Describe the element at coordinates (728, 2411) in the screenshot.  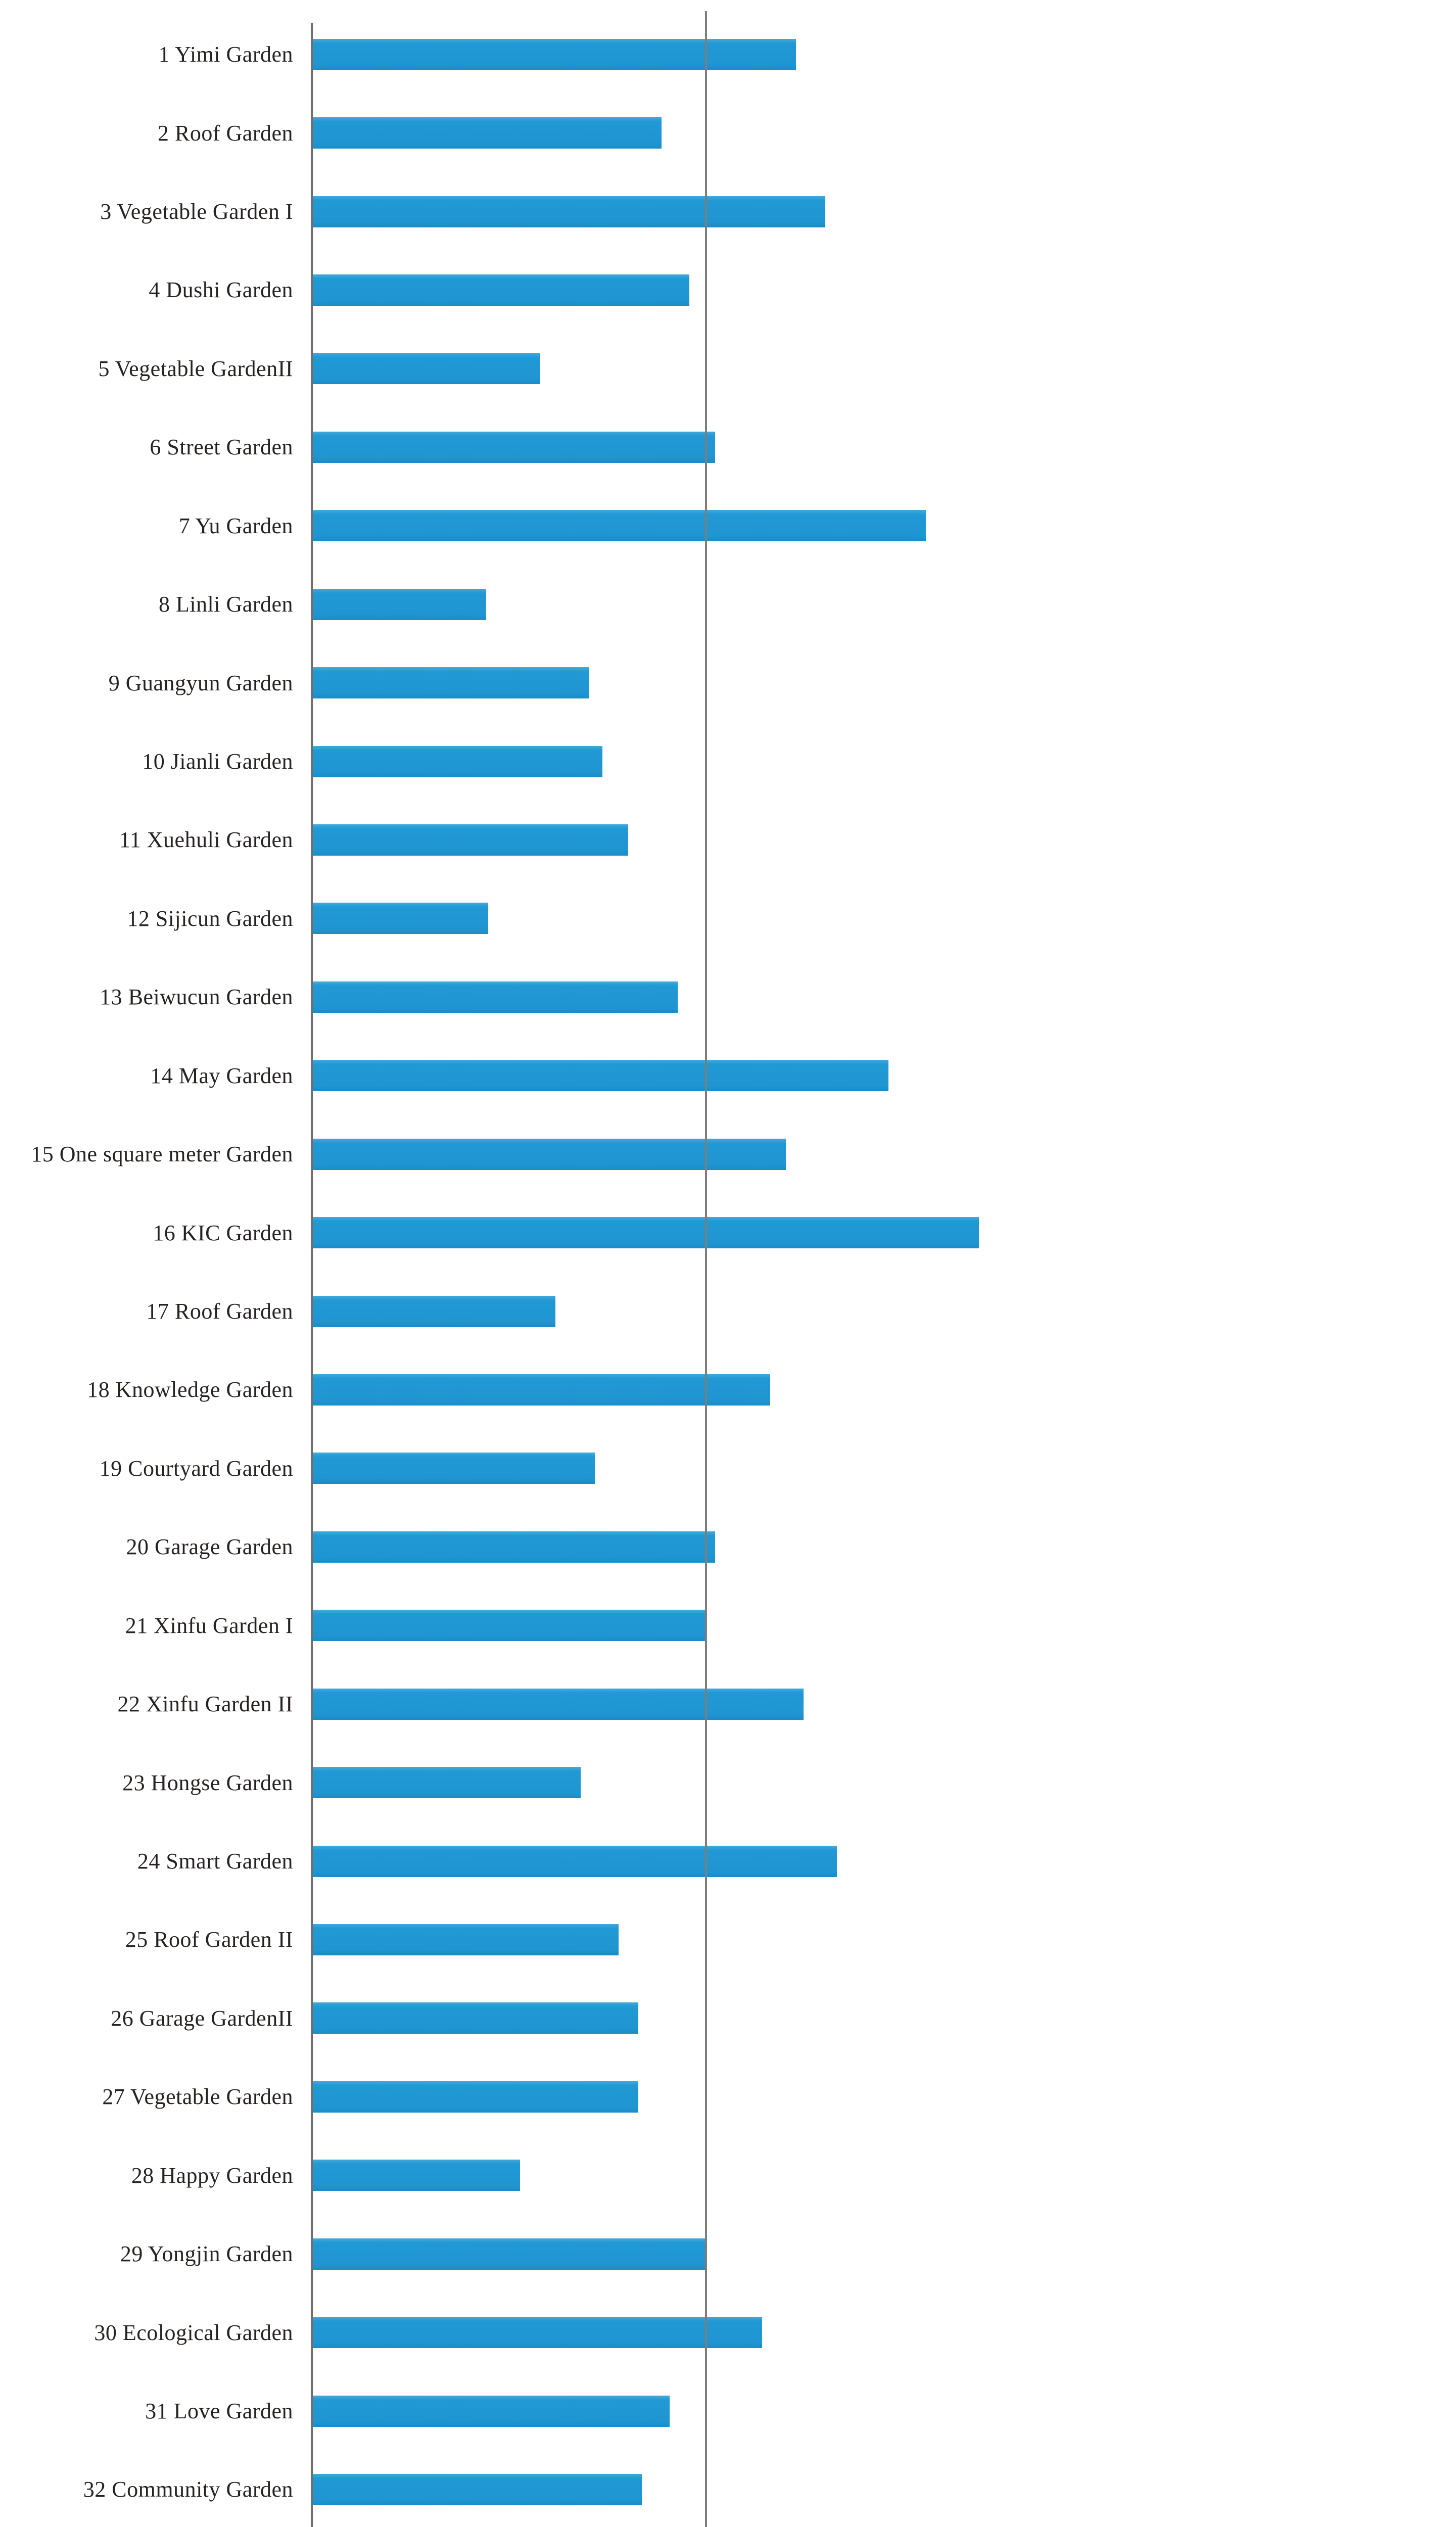
I see `chart-row: 31 Love Garden` at that location.